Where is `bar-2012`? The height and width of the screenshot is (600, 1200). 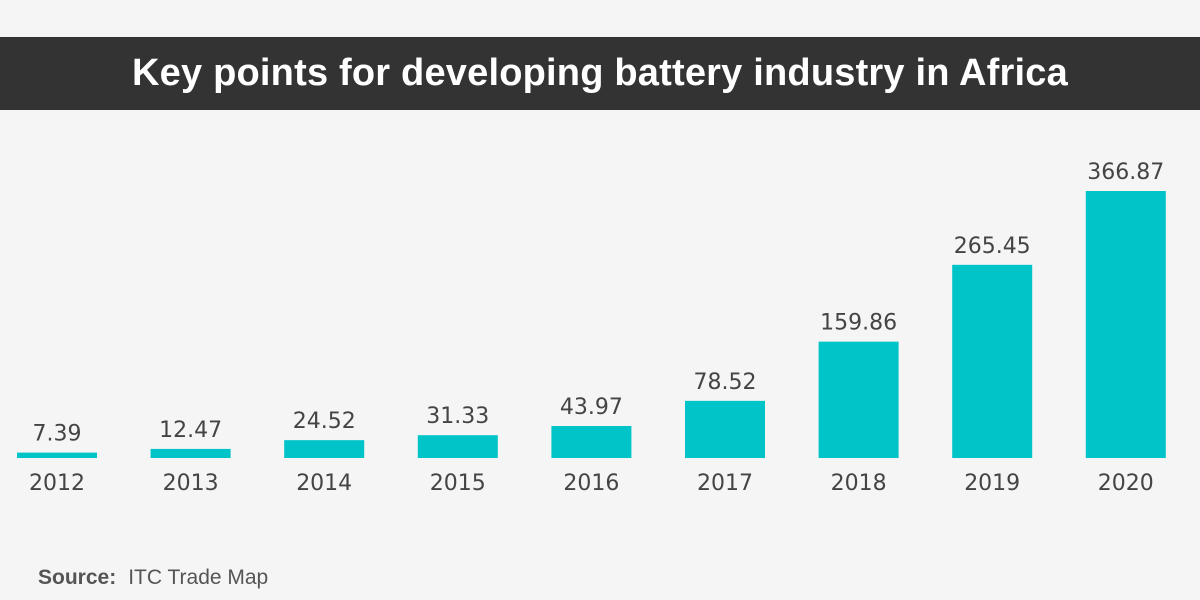
bar-2012 is located at coordinates (57, 455).